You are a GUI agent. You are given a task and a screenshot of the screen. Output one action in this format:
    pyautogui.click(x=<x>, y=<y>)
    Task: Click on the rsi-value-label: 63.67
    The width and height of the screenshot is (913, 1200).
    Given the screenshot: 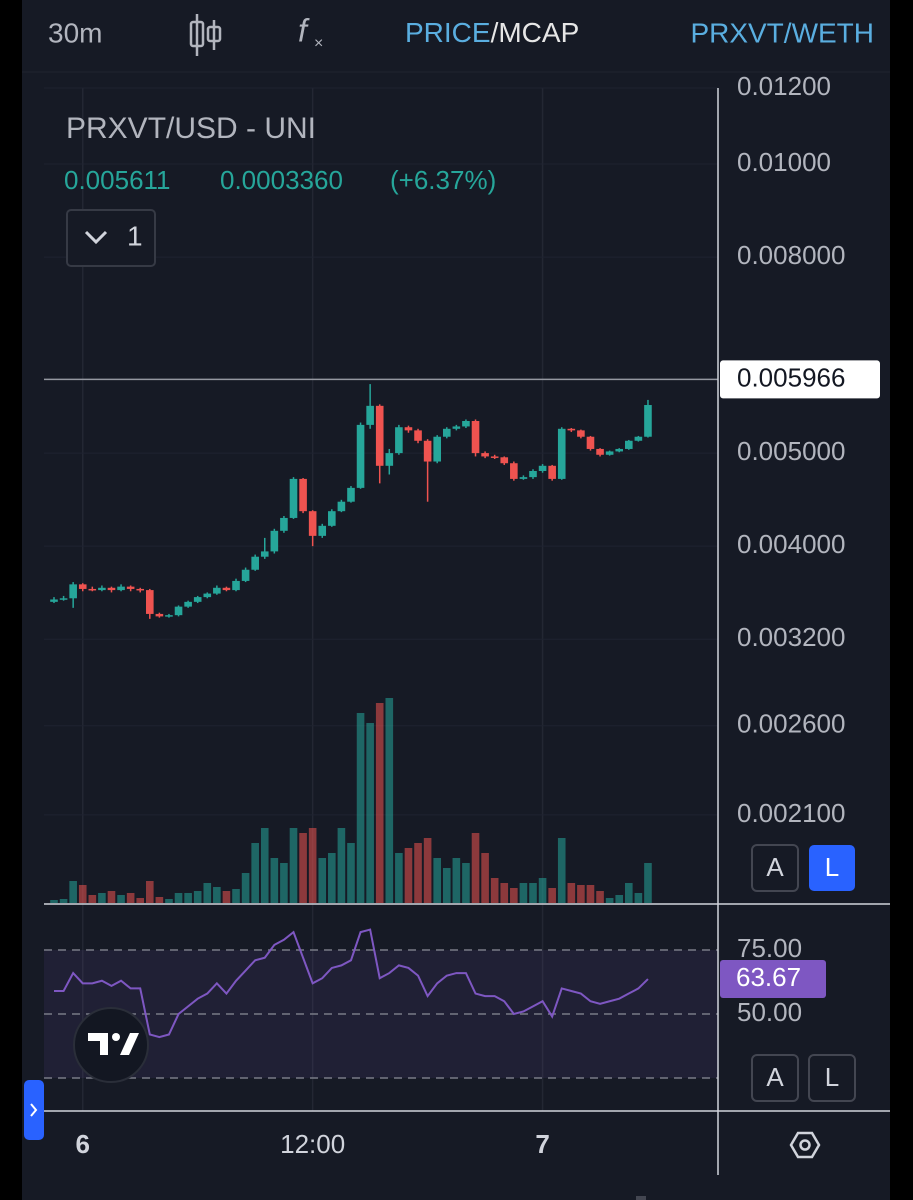 What is the action you would take?
    pyautogui.click(x=768, y=977)
    